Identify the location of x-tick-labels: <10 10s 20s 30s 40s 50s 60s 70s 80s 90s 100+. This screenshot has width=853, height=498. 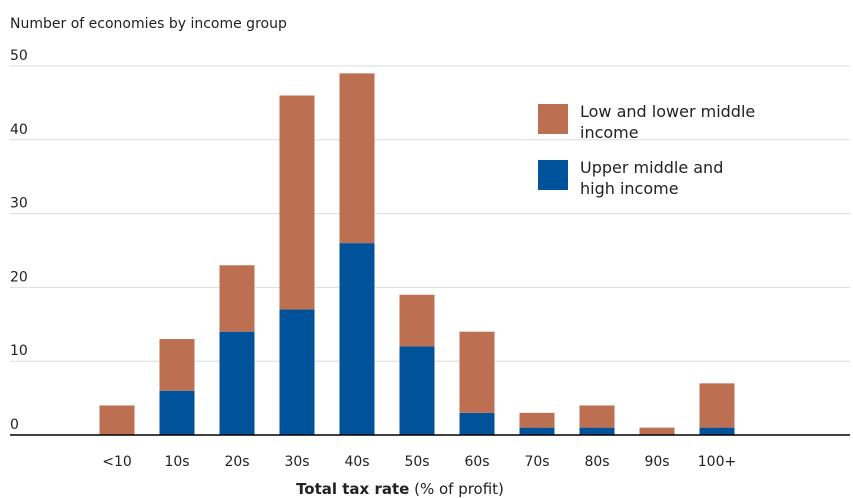
(419, 462).